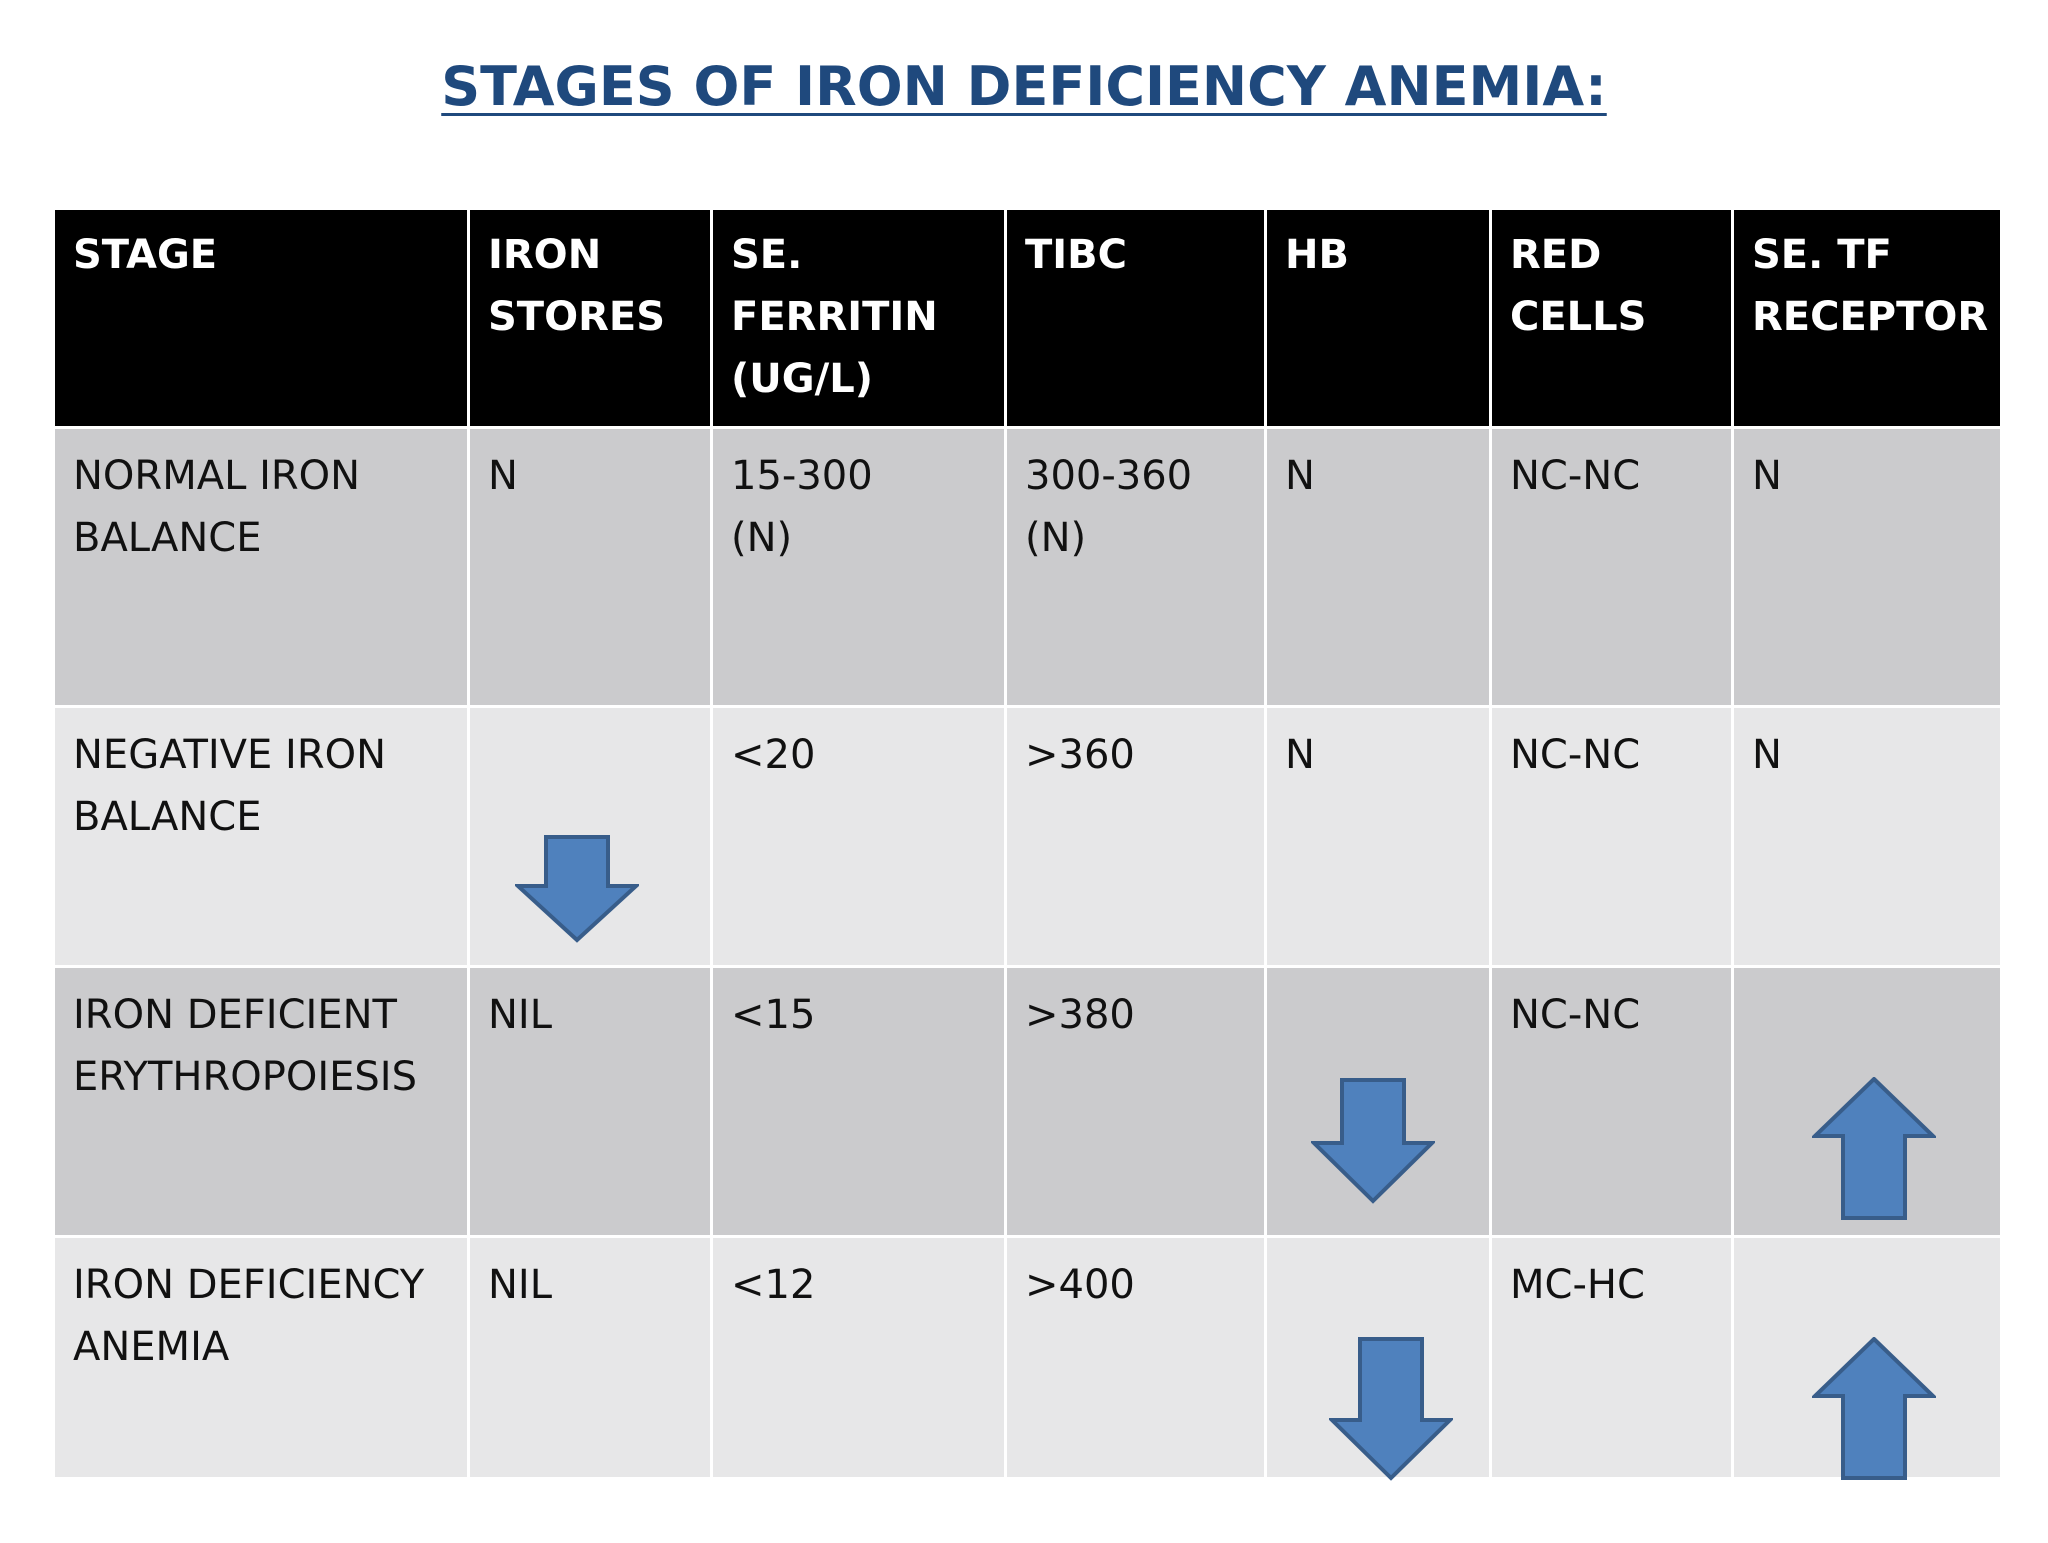 The width and height of the screenshot is (2048, 1543). I want to click on header-se-ferritin: SE. FERRITIN (UG/L), so click(858, 318).